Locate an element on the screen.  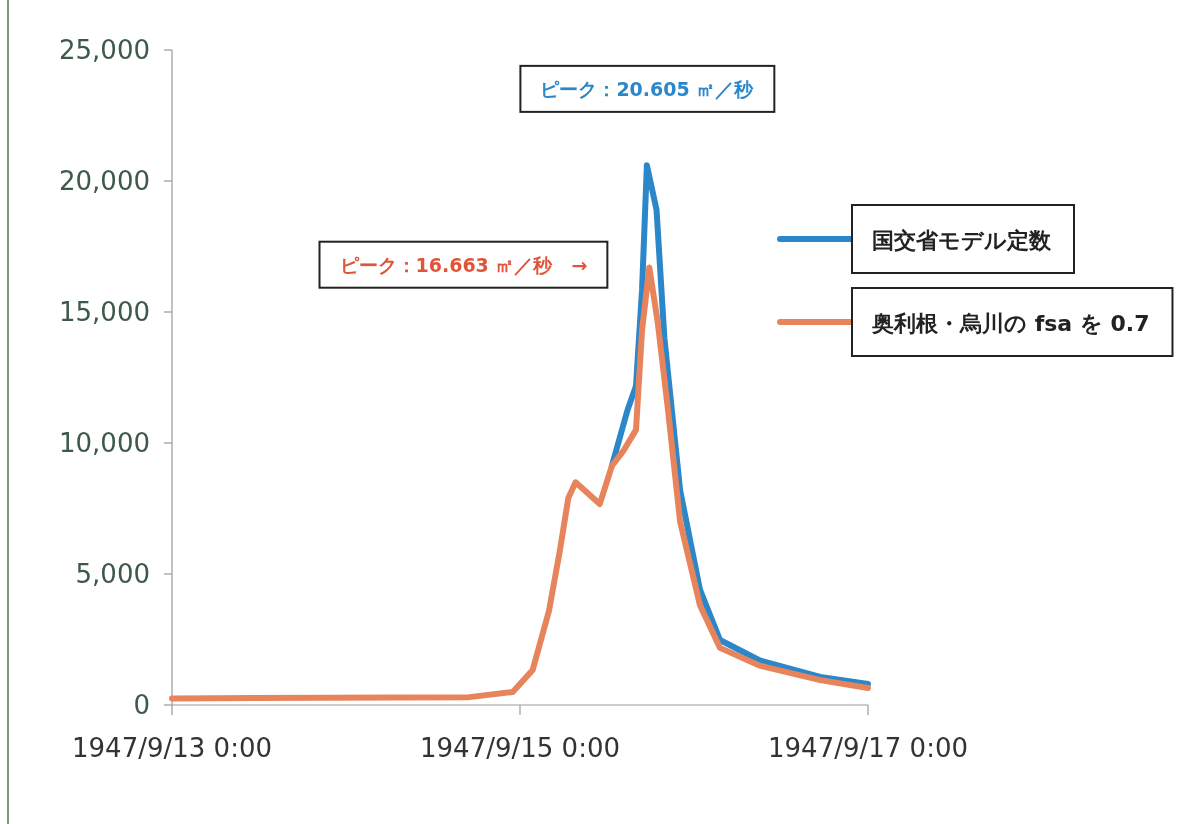
x-tick-label: 1947/9/13 0:00 is located at coordinates (172, 748).